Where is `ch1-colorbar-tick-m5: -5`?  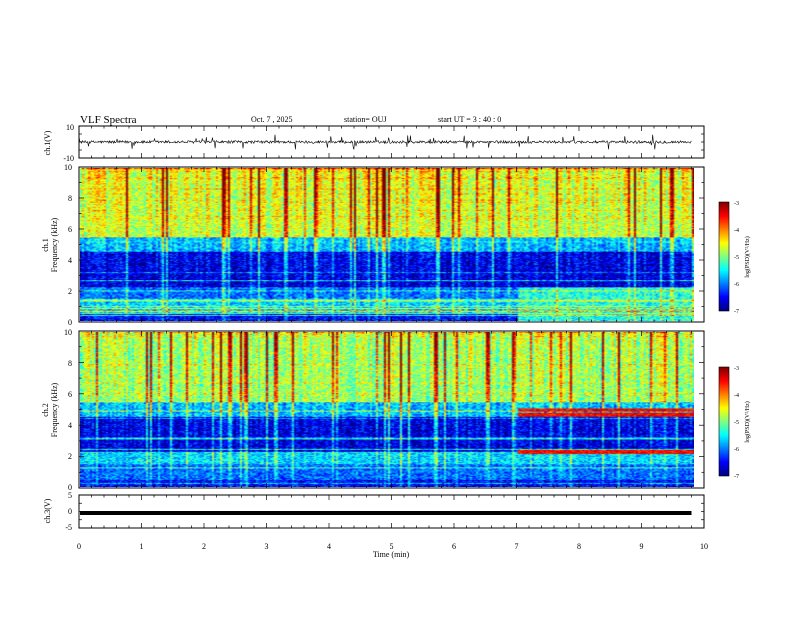
ch1-colorbar-tick-m5: -5 is located at coordinates (736, 258).